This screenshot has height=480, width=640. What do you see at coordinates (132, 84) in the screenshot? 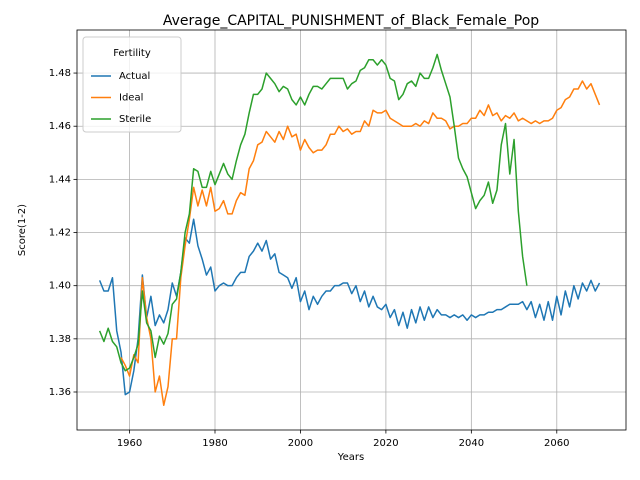
I see `legend-box` at bounding box center [132, 84].